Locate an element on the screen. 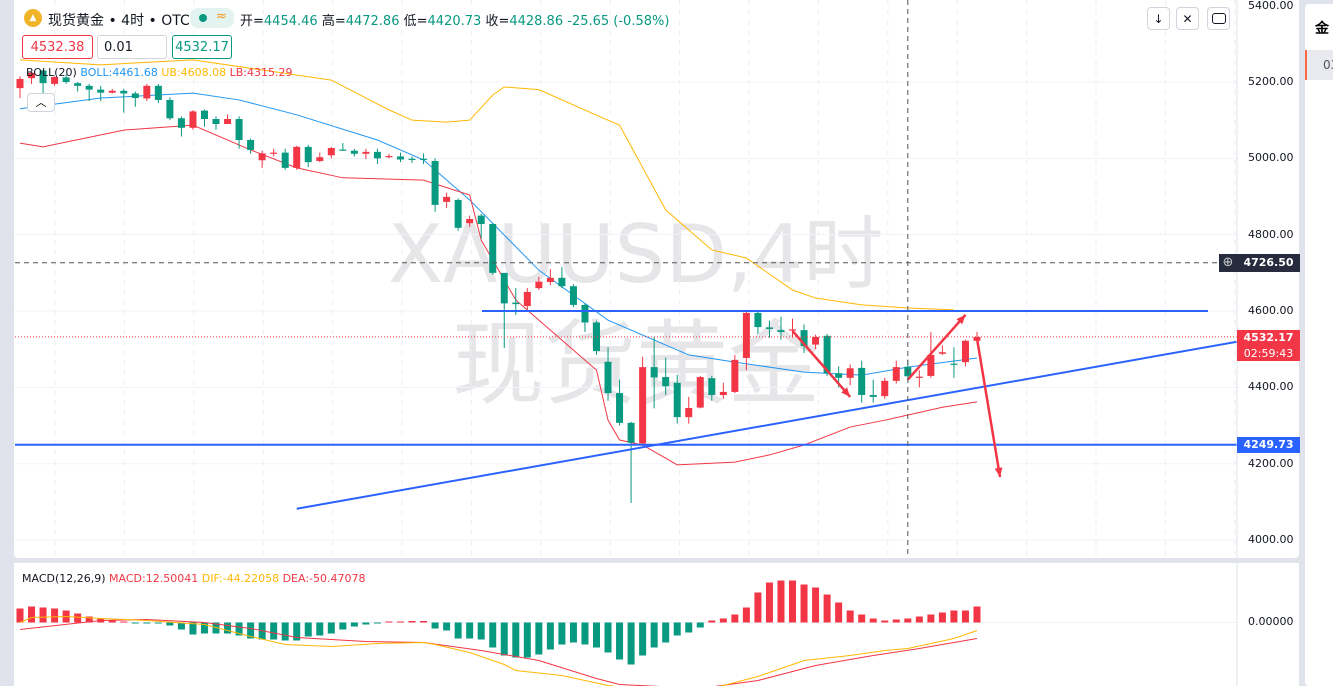 This screenshot has width=1333, height=686. sell-button: 4532.38 is located at coordinates (57, 47).